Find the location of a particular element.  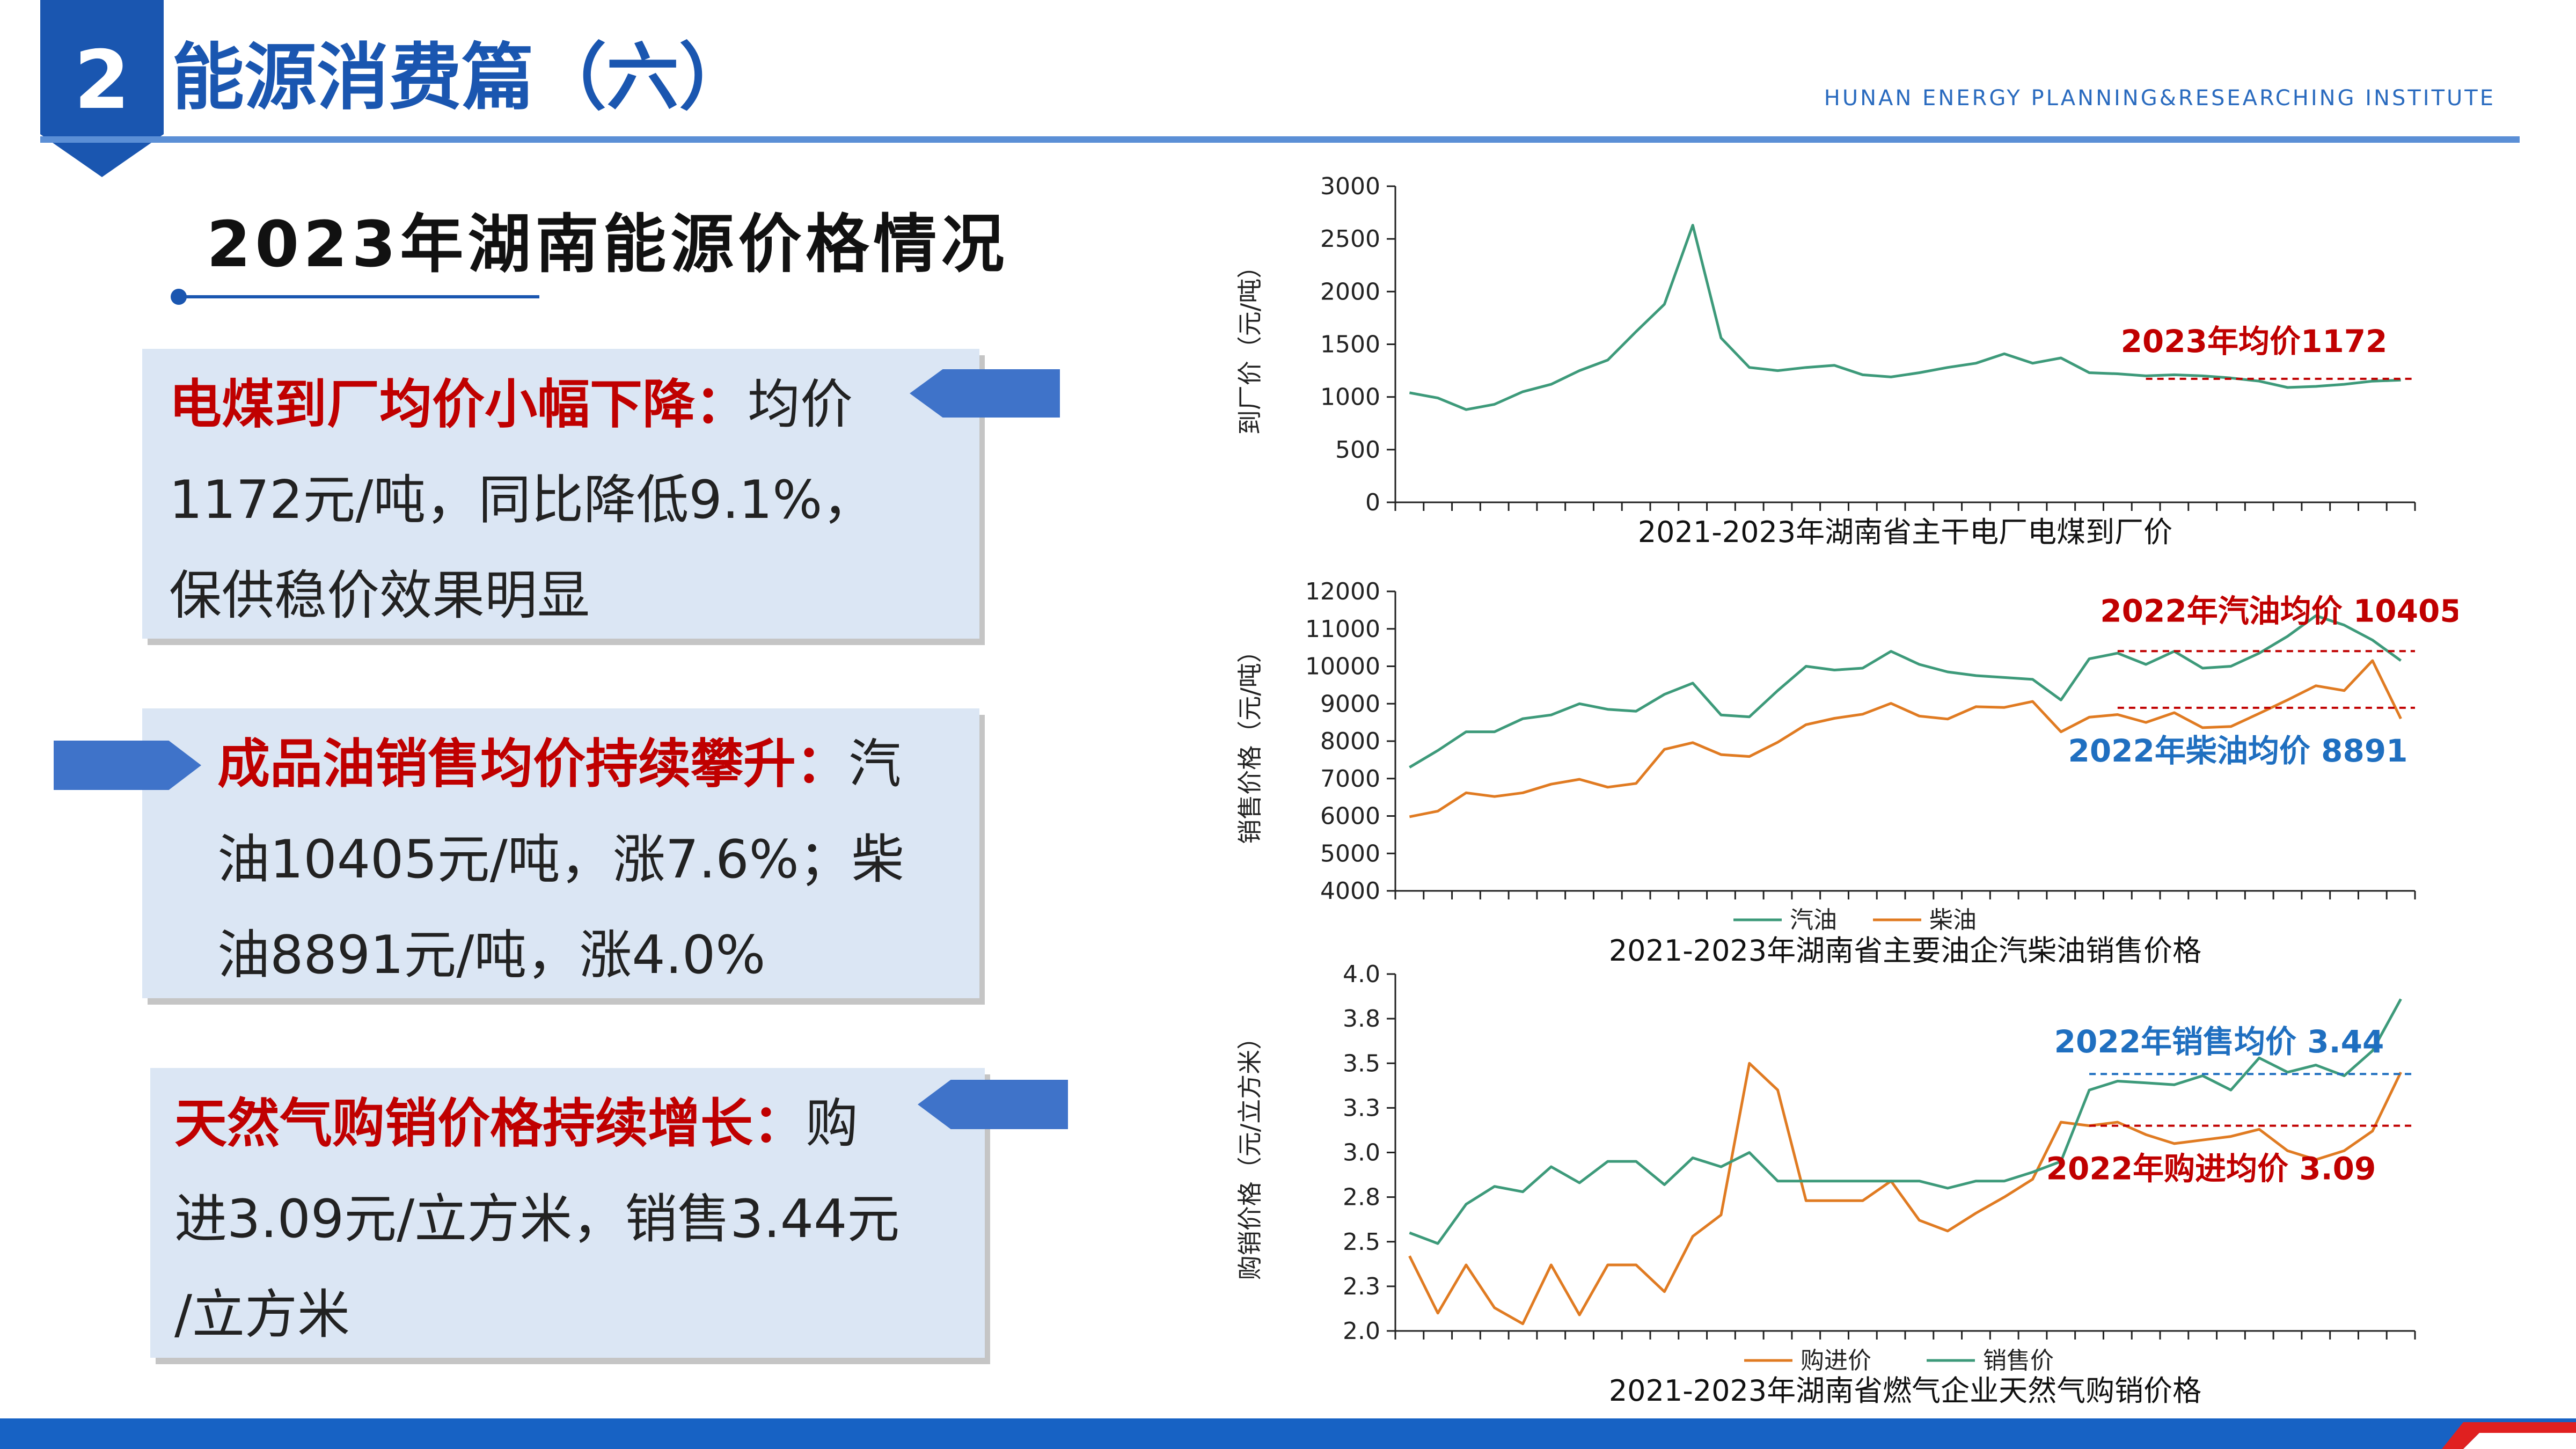

coal-price-line-3: 保供稳价效果明显 is located at coordinates (379, 595).